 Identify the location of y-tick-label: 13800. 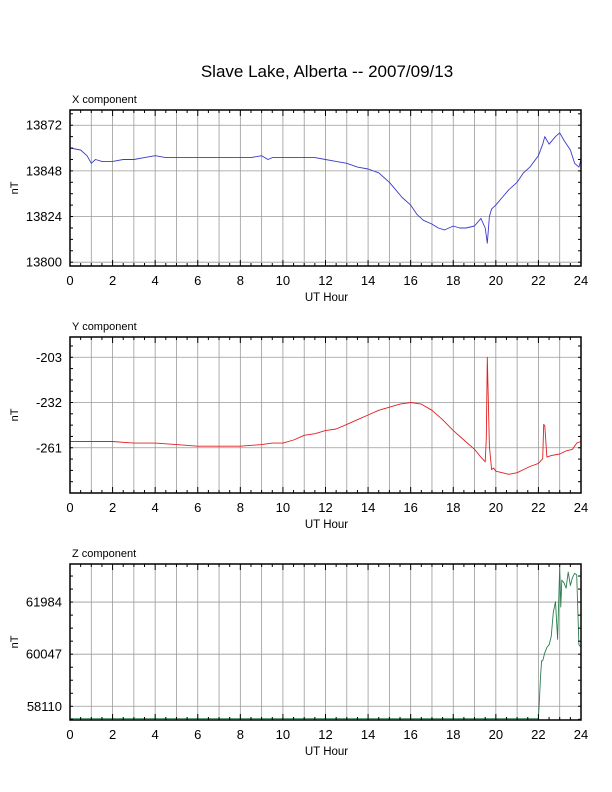
(44, 262).